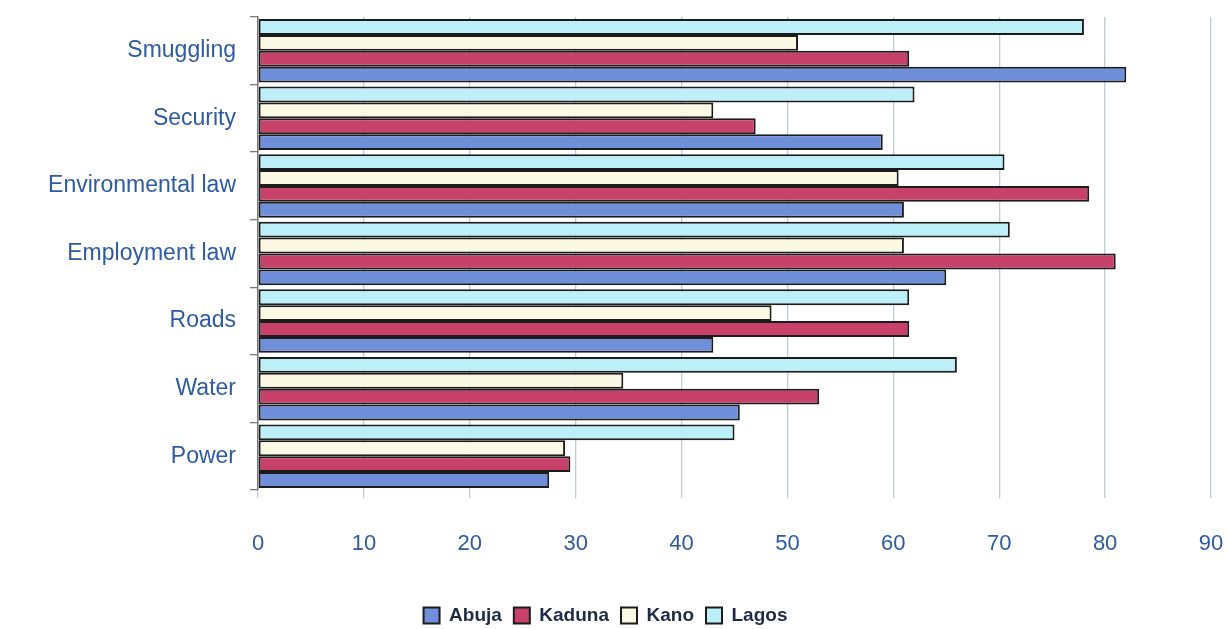 The height and width of the screenshot is (629, 1227). I want to click on x-tick-label: 10, so click(364, 543).